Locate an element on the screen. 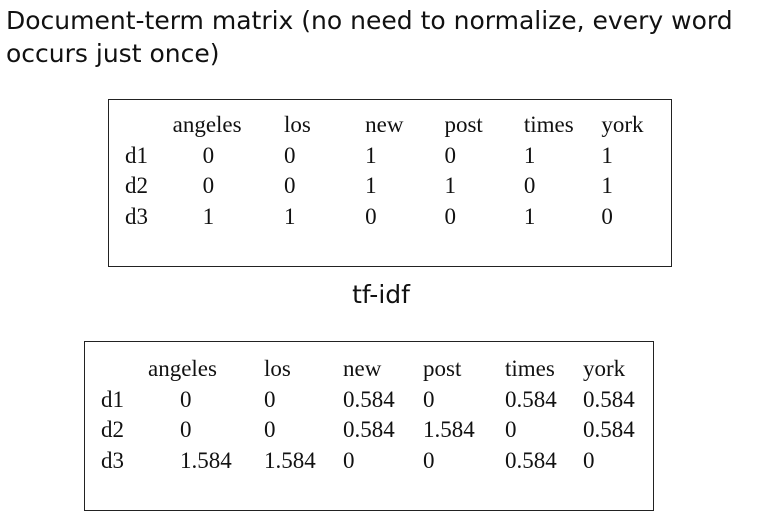 This screenshot has height=516, width=762. table-row: d2 0 0 0.584 1.584 0 0.584 is located at coordinates (377, 430).